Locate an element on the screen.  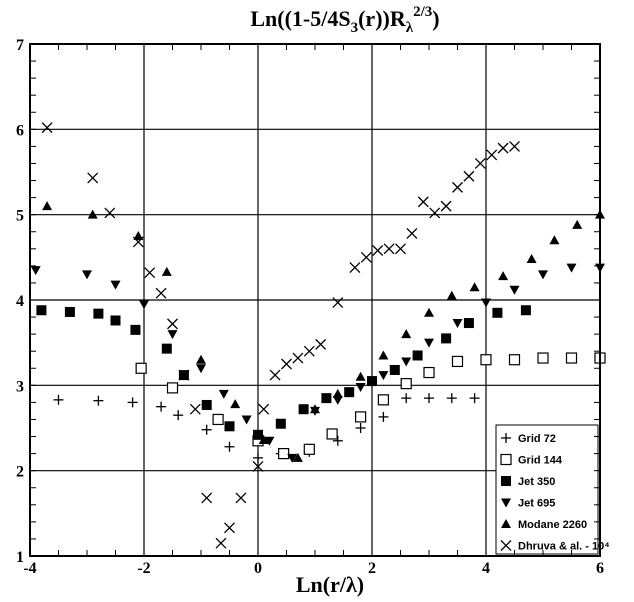
x-tick-label: 2 is located at coordinates (372, 568).